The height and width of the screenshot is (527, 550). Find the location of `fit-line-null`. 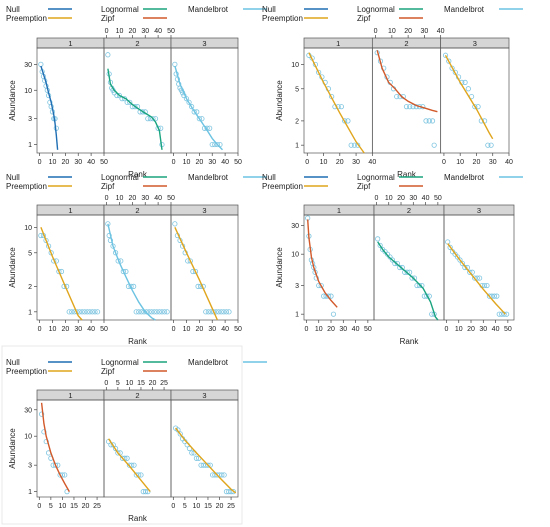

fit-line-null is located at coordinates (49, 107).